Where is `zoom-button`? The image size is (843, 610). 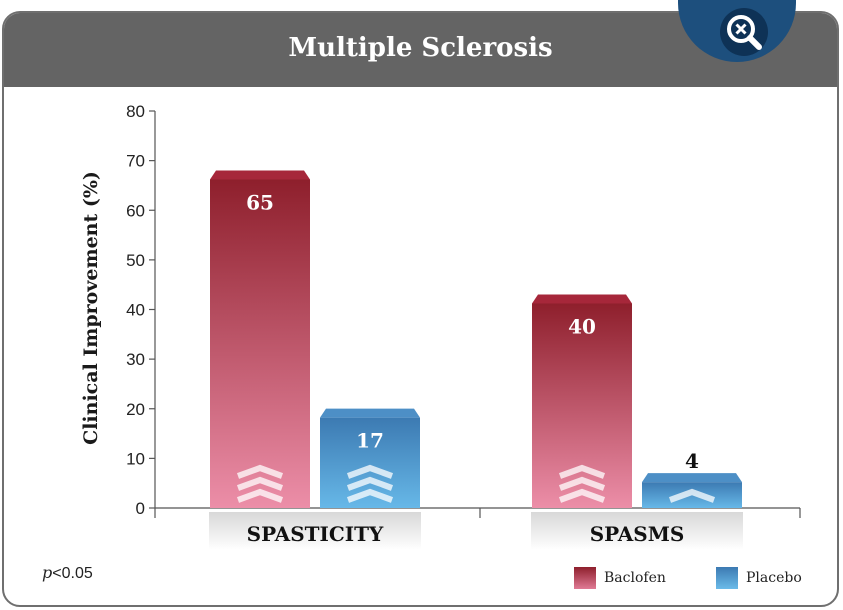
zoom-button is located at coordinates (744, 32).